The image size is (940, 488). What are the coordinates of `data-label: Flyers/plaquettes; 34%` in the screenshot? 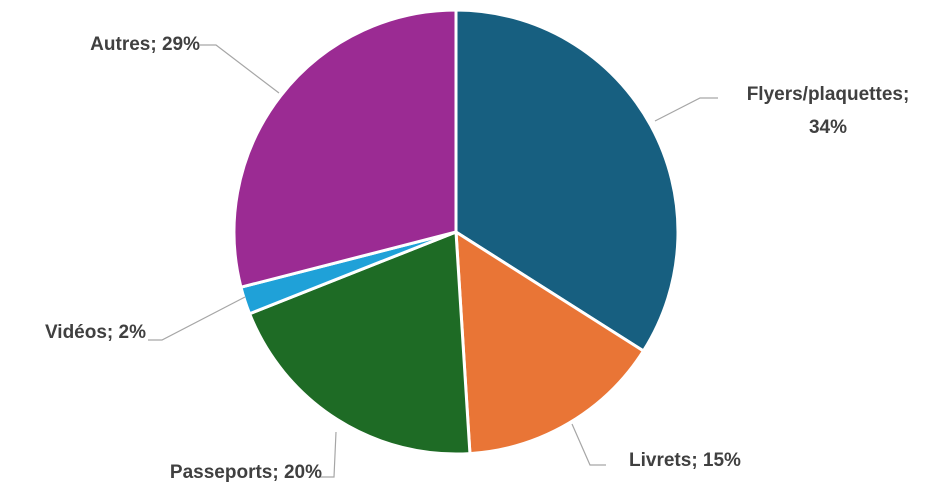 It's located at (828, 111).